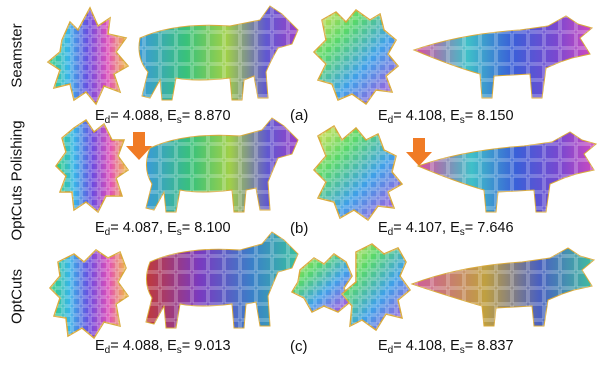  Describe the element at coordinates (358, 173) in the screenshot. I see `uv-chart-triceratops-b` at that location.